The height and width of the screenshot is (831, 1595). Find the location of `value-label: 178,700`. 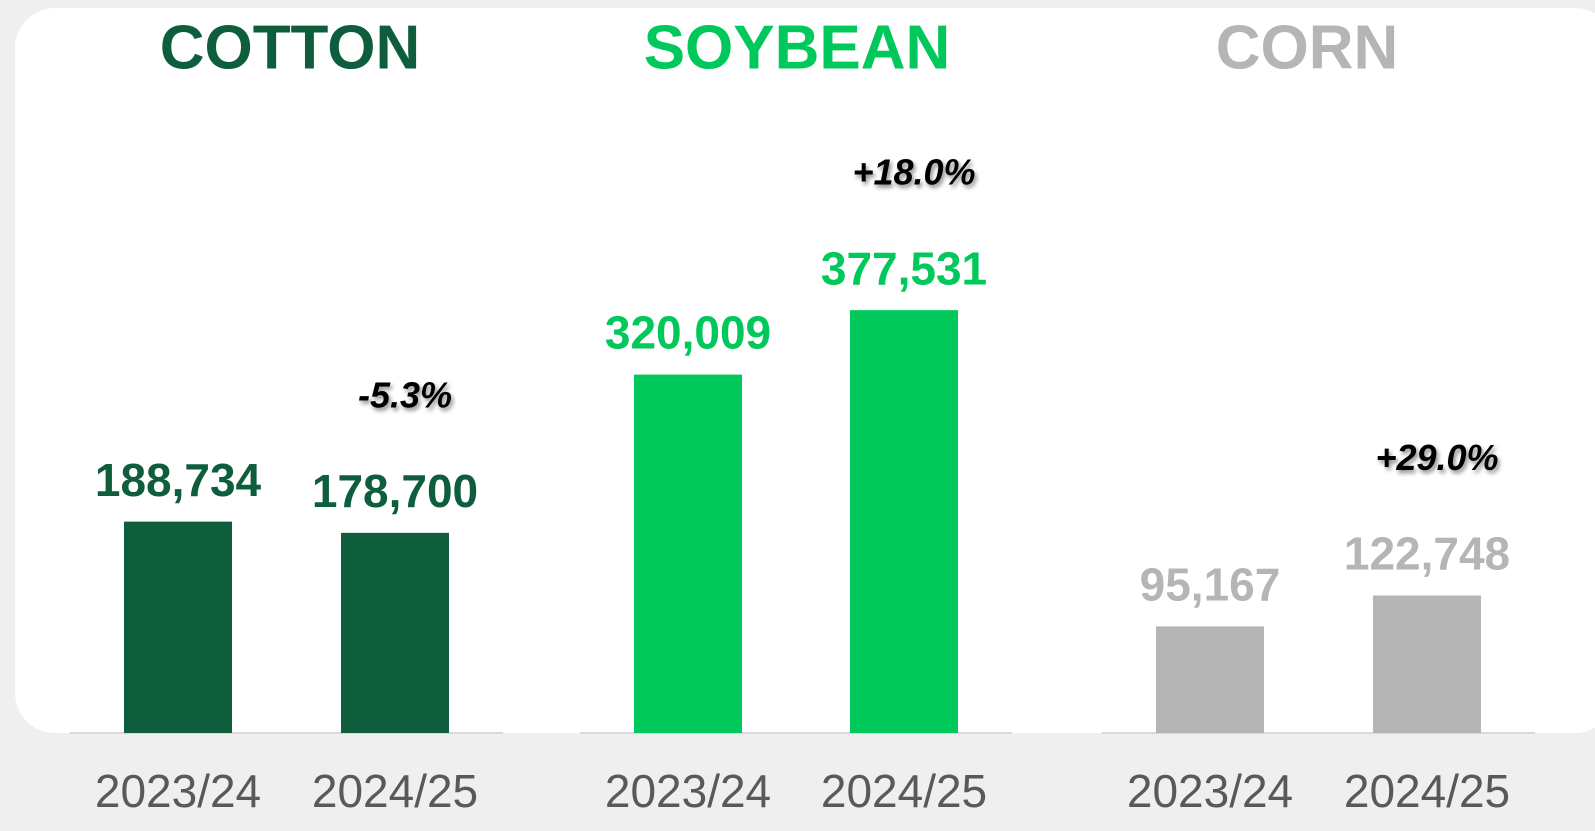

value-label: 178,700 is located at coordinates (395, 491).